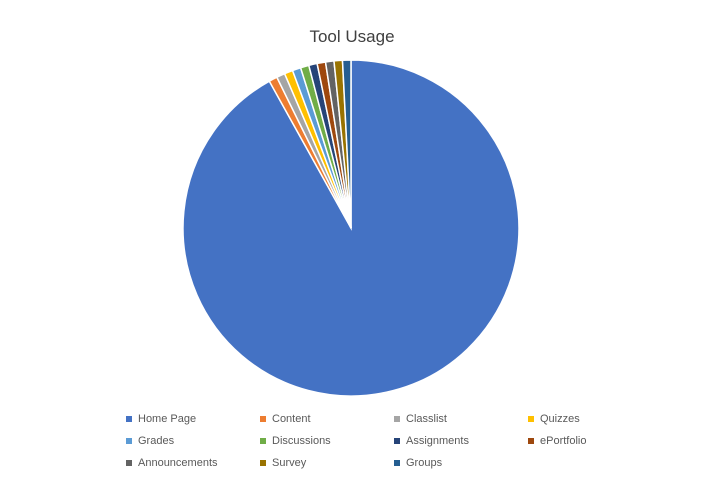  Describe the element at coordinates (461, 419) in the screenshot. I see `legend-item-classlist: Classlist` at that location.